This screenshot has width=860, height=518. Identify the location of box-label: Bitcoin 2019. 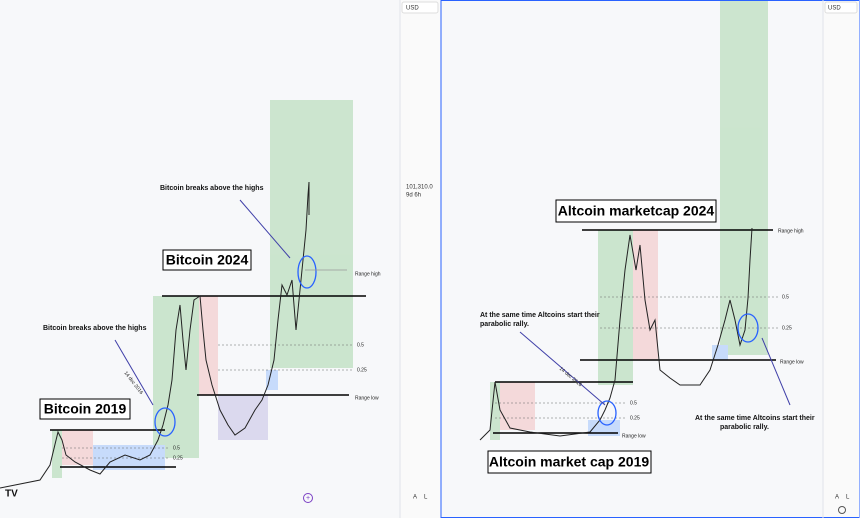
(85, 409).